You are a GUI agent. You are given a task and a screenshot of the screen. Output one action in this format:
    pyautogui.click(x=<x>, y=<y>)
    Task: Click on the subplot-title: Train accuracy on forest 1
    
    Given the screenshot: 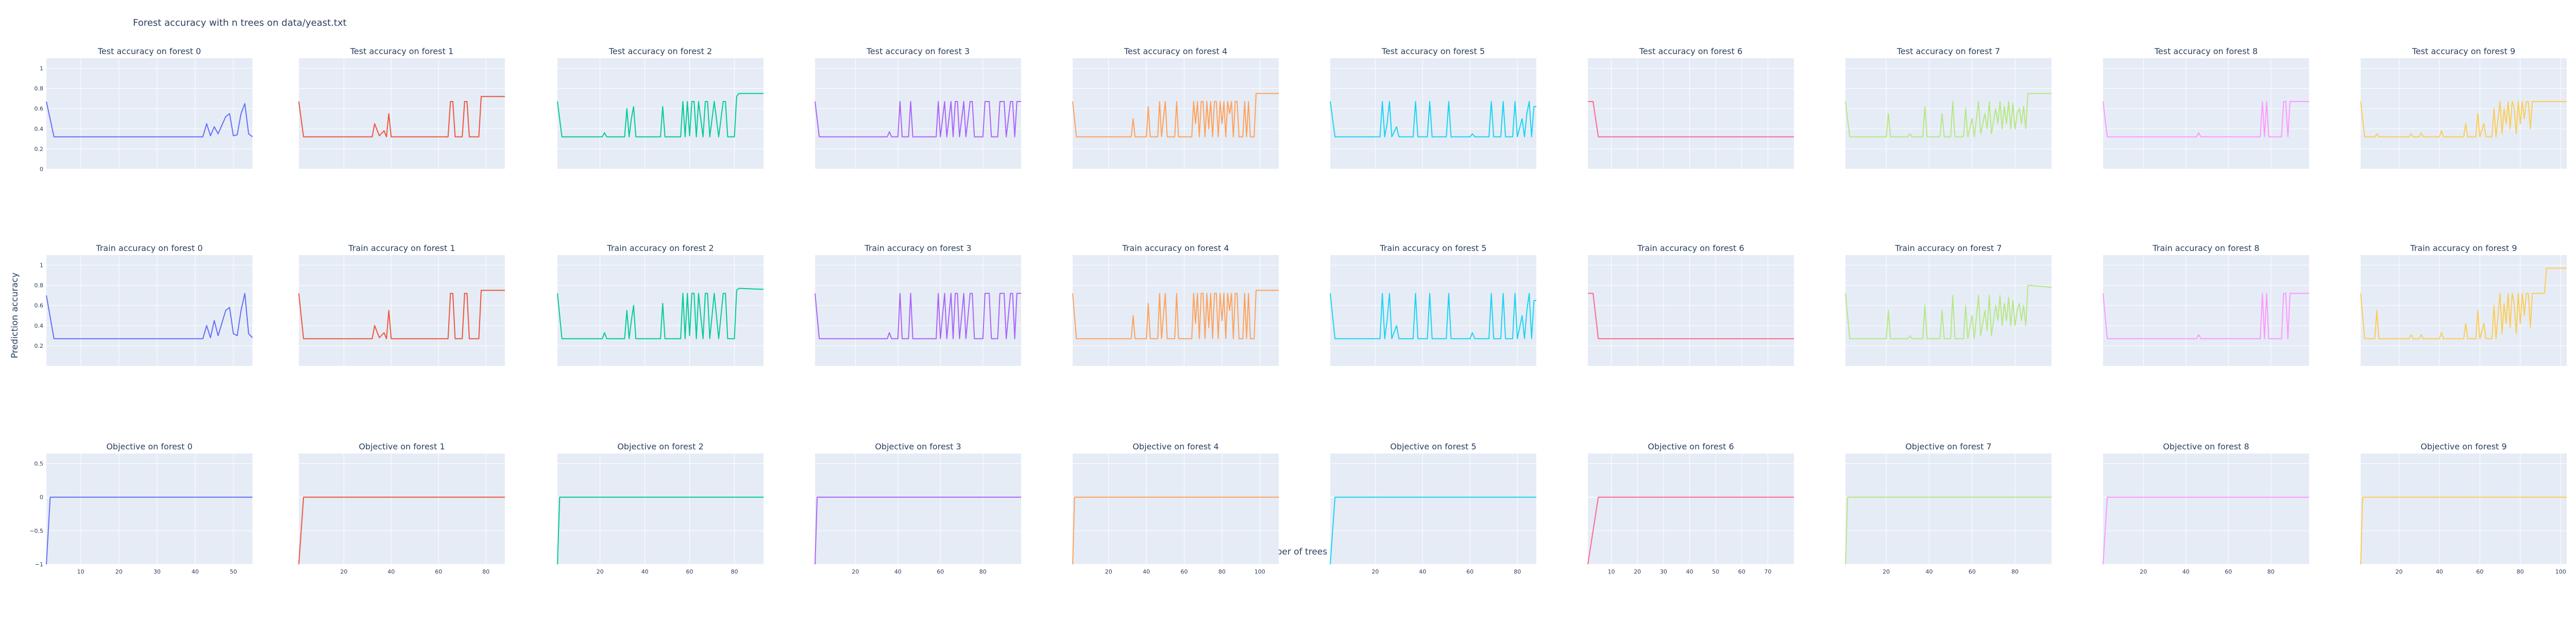 What is the action you would take?
    pyautogui.click(x=401, y=248)
    